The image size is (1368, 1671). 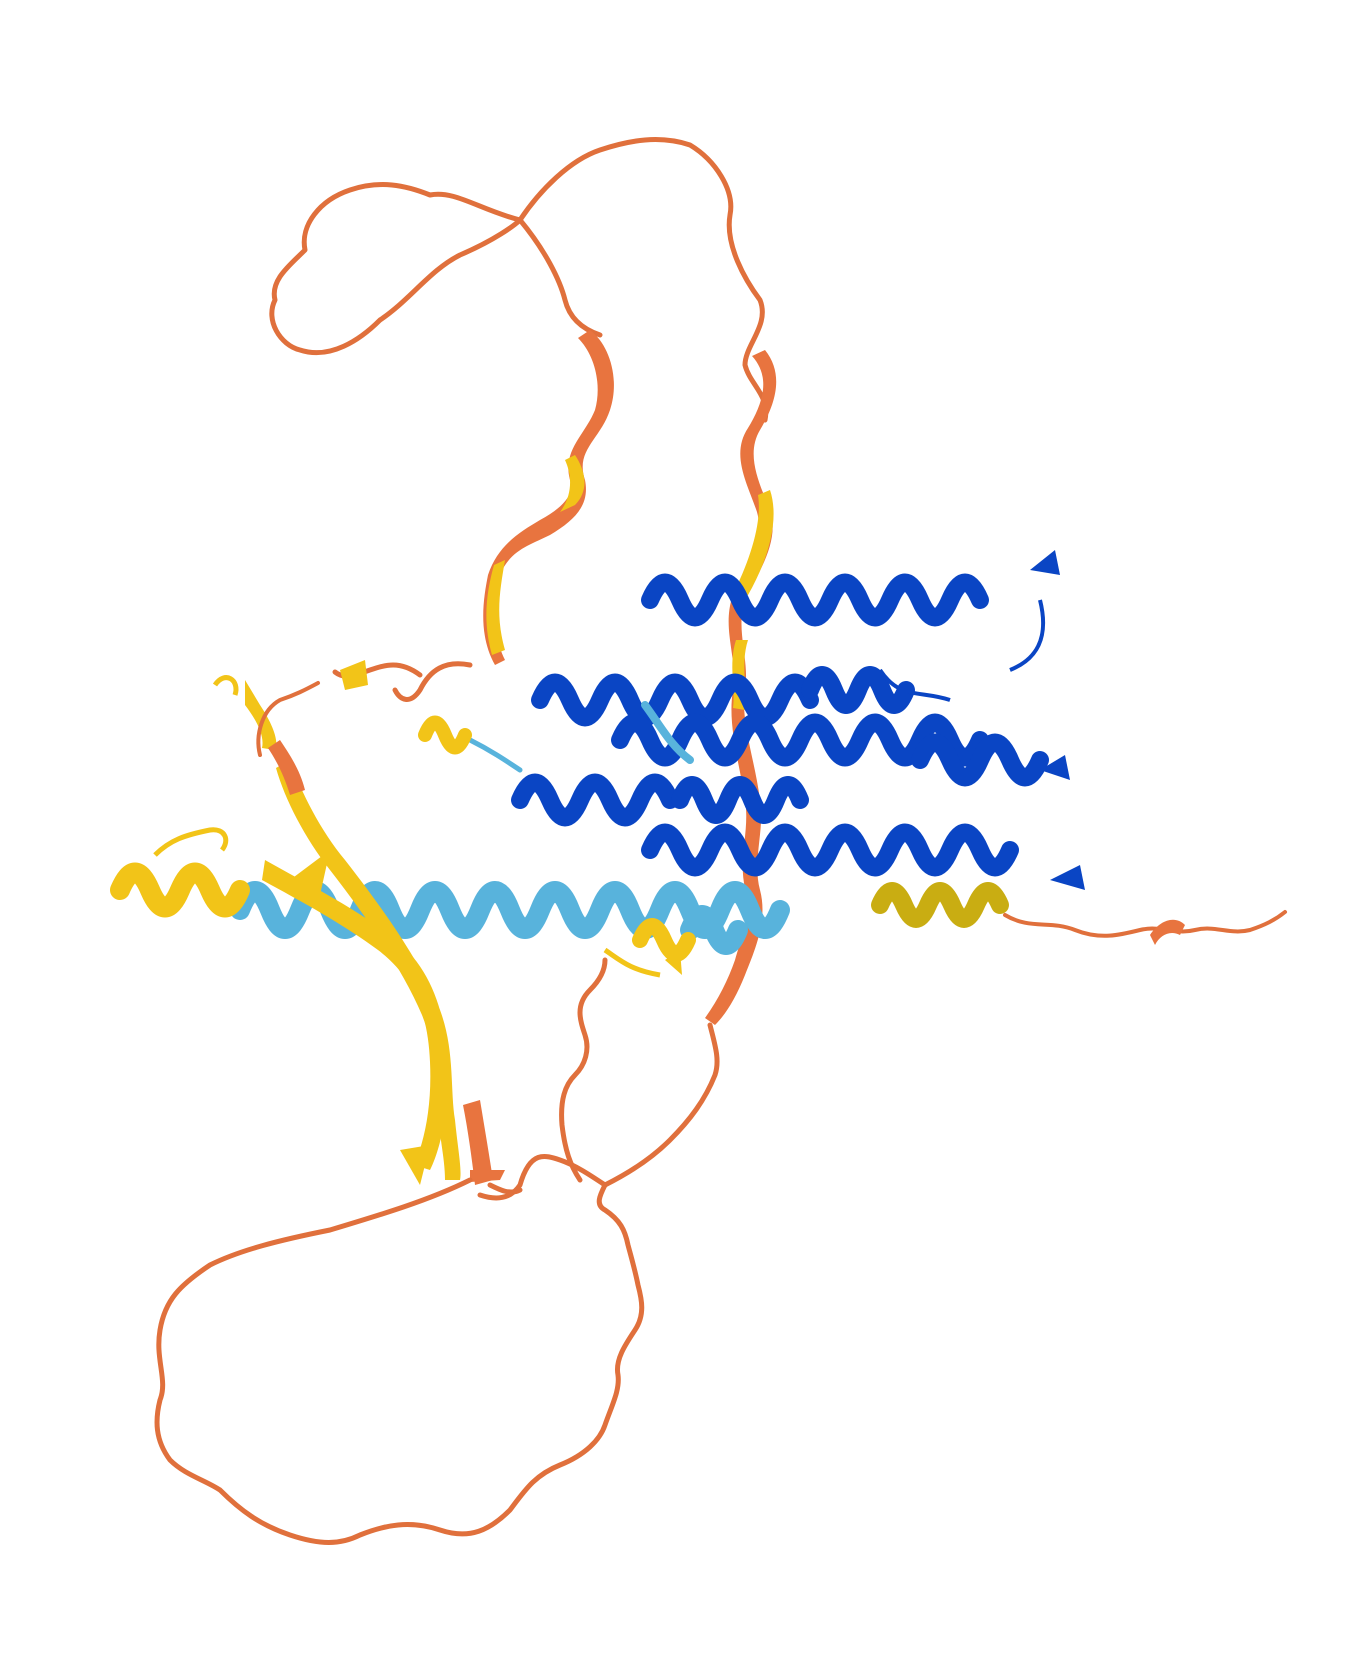 What do you see at coordinates (375, 922) in the screenshot?
I see `left-beta-sheet` at bounding box center [375, 922].